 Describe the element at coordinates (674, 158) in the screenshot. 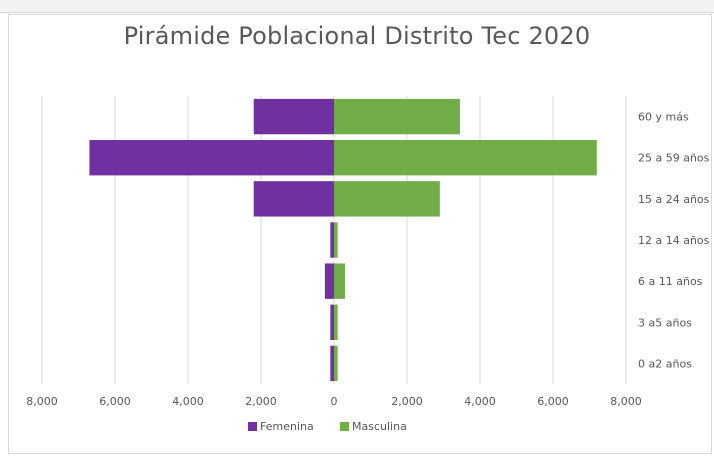

I see `category-label: 25 a 59 años` at that location.